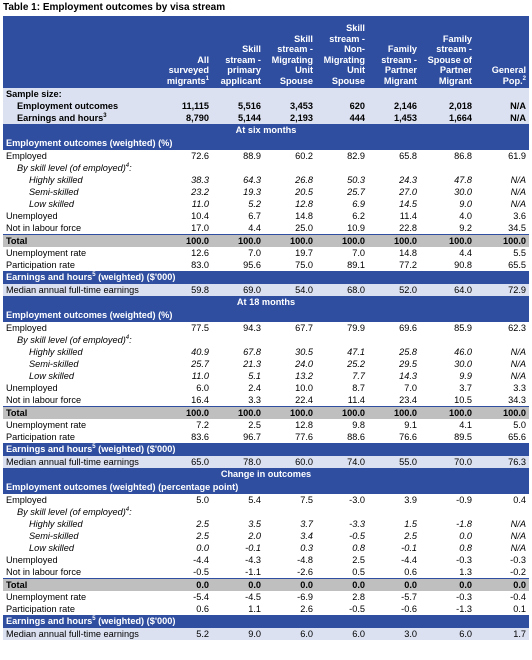  What do you see at coordinates (202, 608) in the screenshot?
I see `table-cell: 0.6` at bounding box center [202, 608].